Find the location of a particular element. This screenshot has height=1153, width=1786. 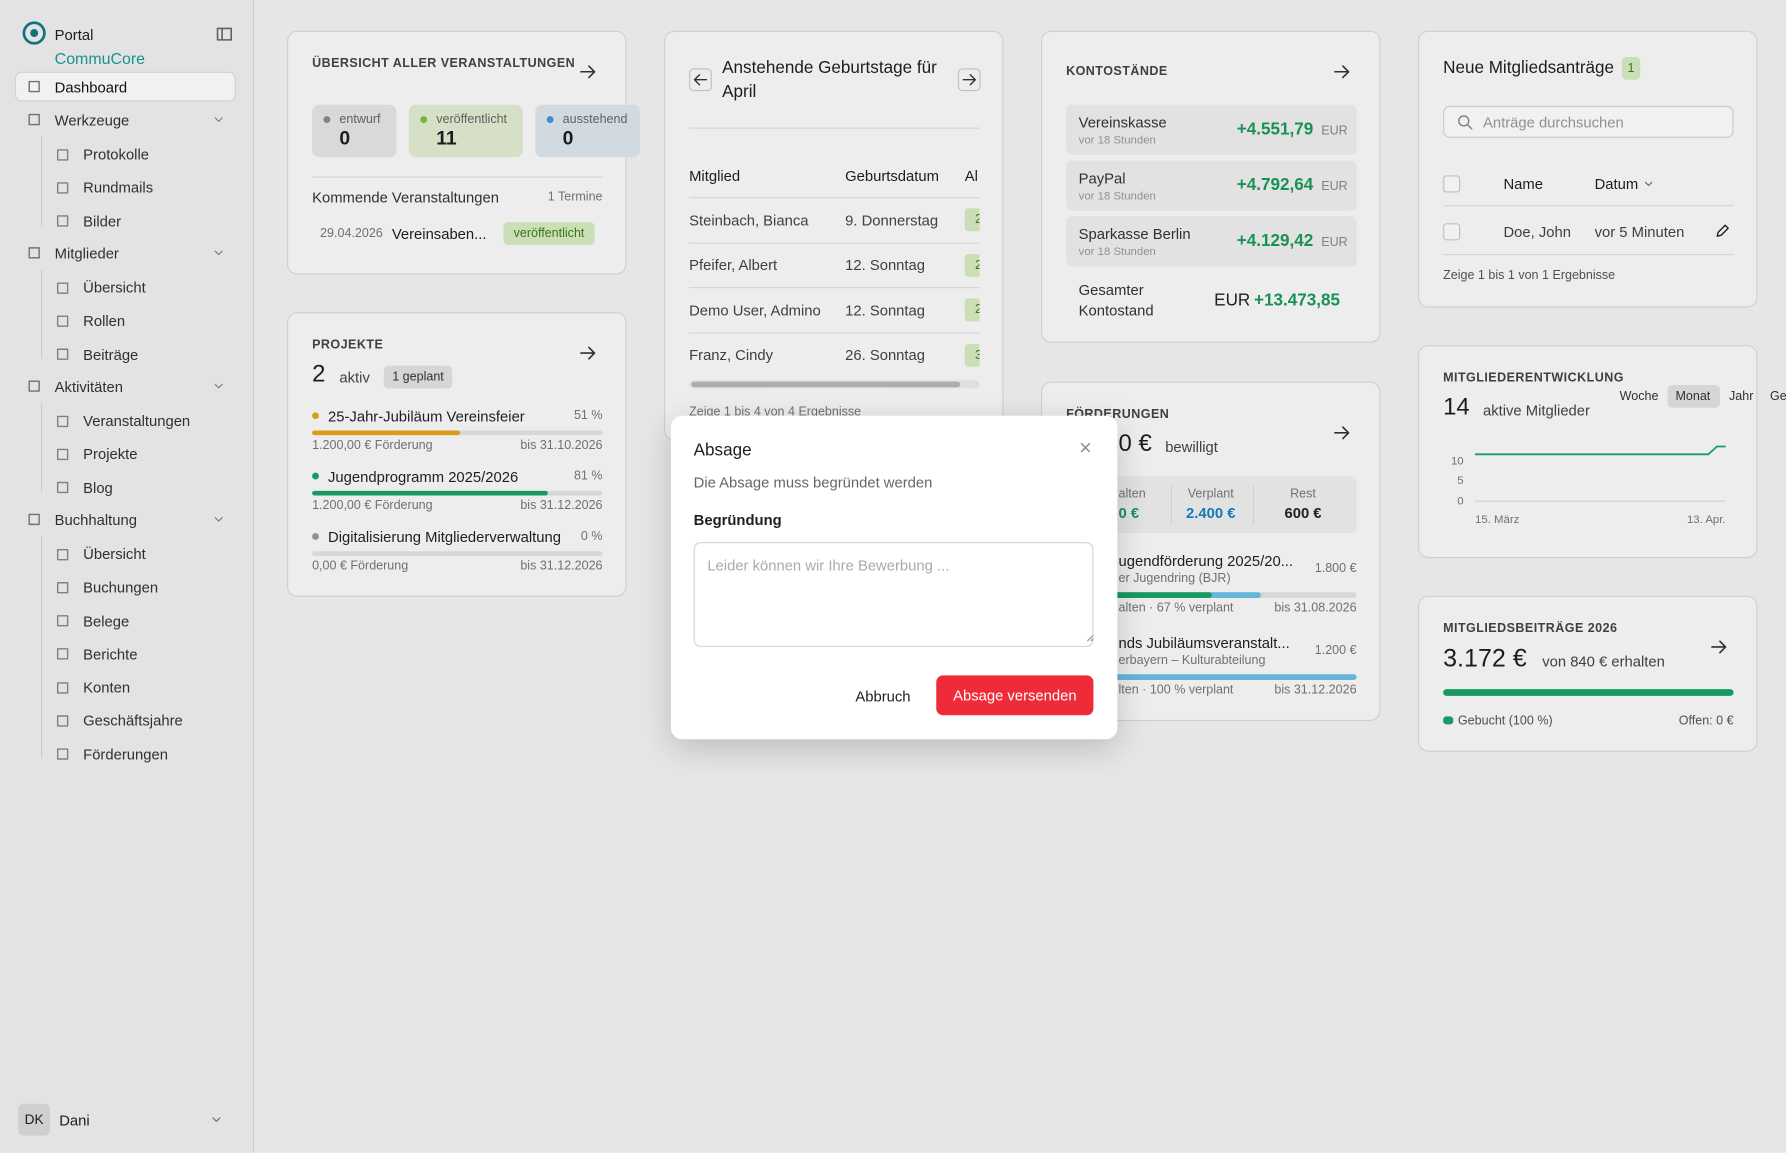

period-tab: Jahr is located at coordinates (1741, 396).